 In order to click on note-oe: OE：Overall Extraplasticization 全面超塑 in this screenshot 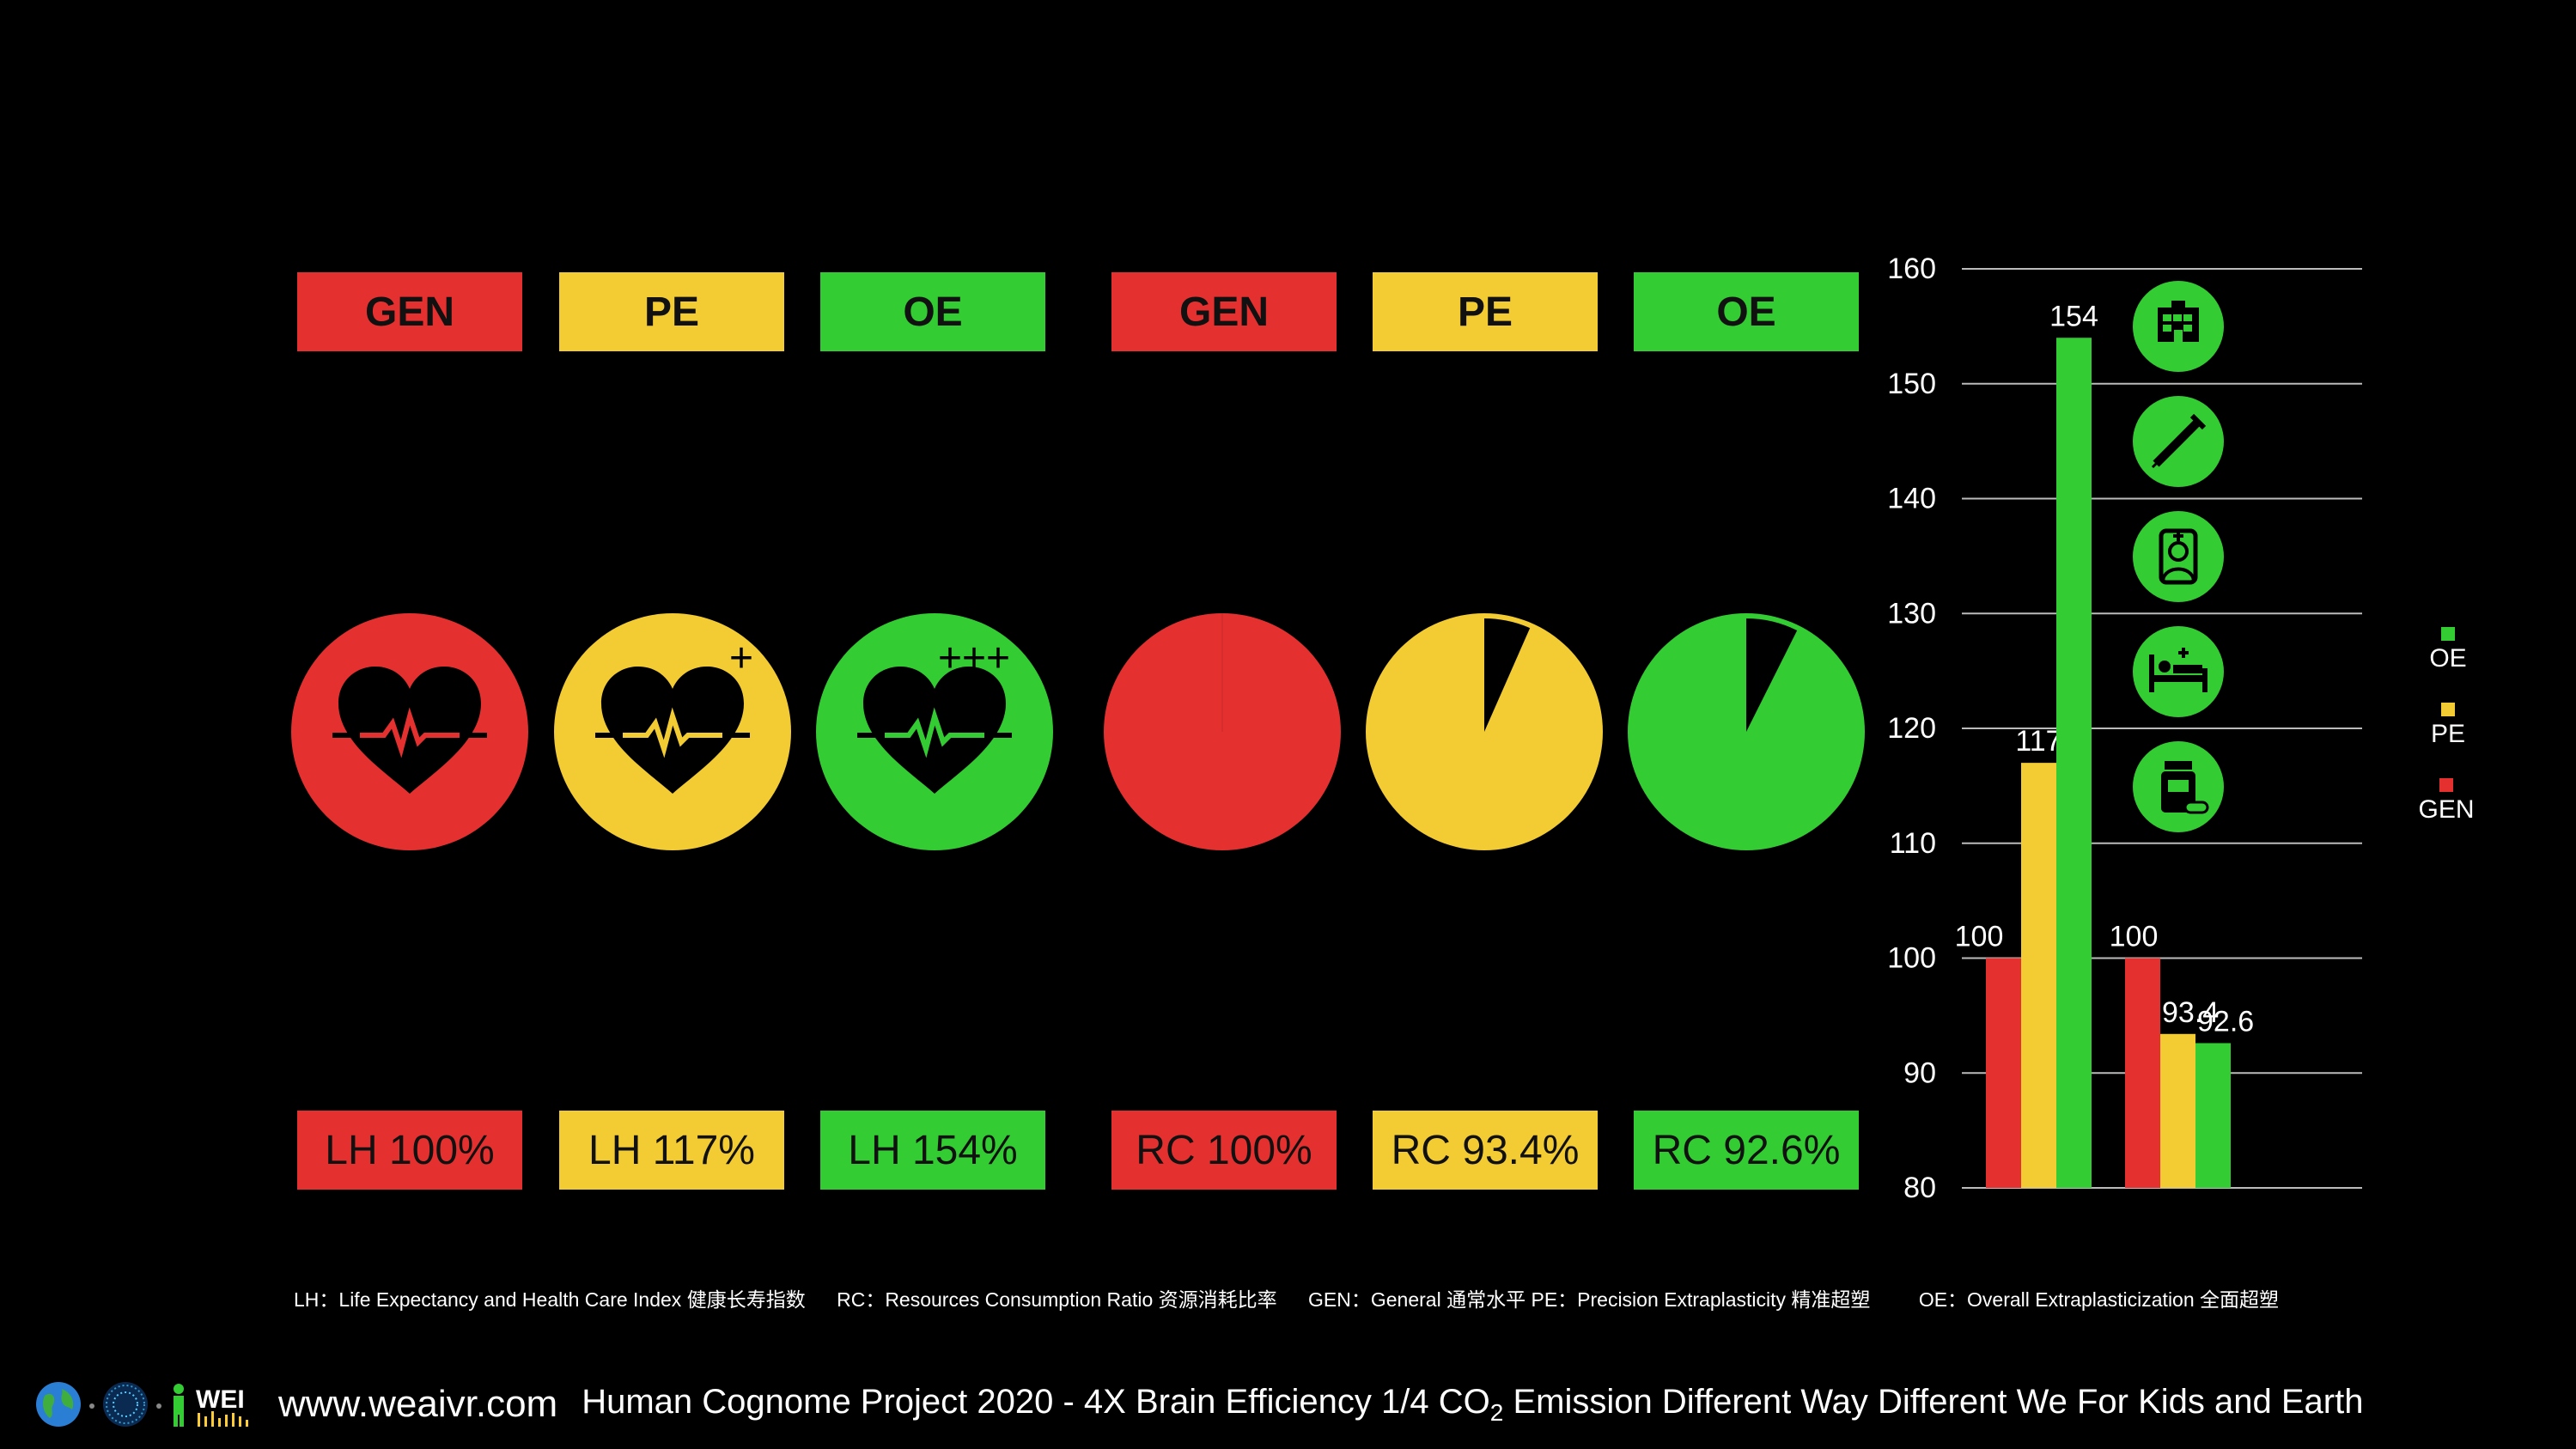, I will do `click(2099, 1299)`.